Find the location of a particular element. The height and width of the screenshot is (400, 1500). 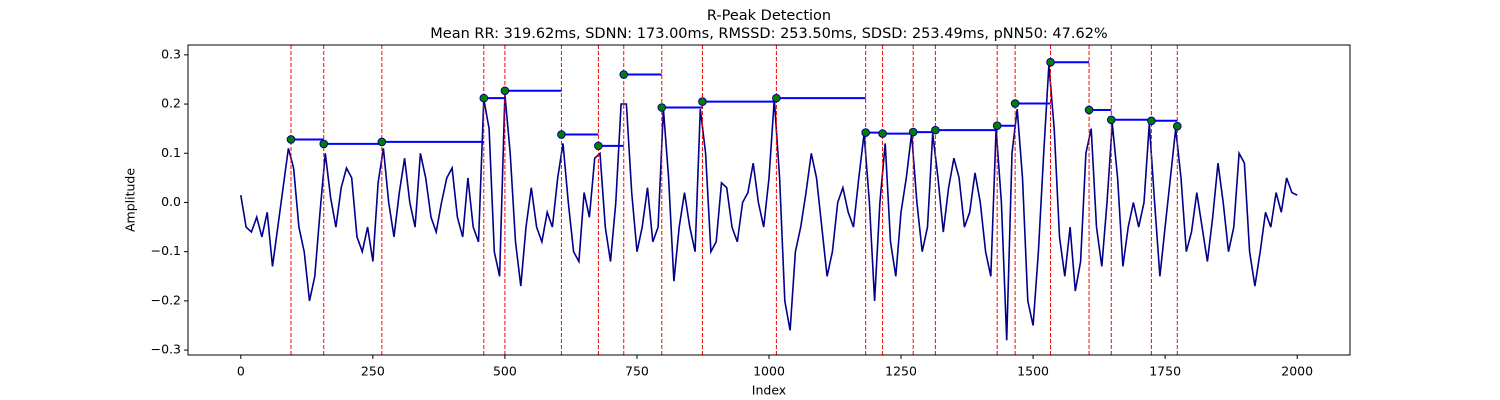

y-tick-label: 0.2 is located at coordinates (171, 103).